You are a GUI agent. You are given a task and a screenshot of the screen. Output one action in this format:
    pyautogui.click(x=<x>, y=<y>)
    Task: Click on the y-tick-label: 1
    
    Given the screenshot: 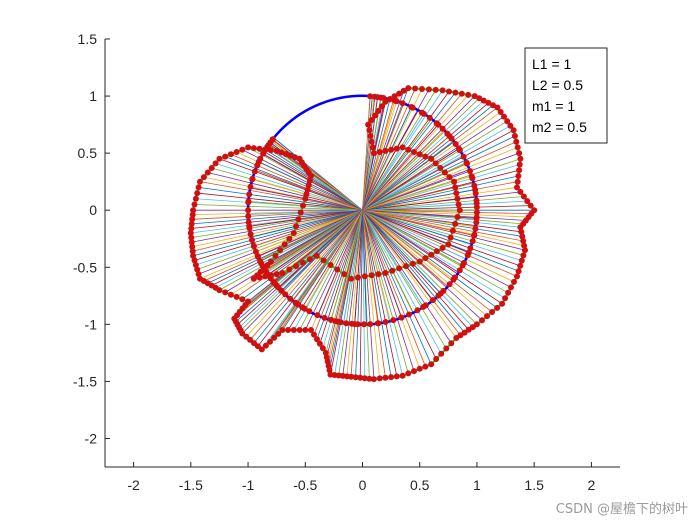 What is the action you would take?
    pyautogui.click(x=93, y=96)
    